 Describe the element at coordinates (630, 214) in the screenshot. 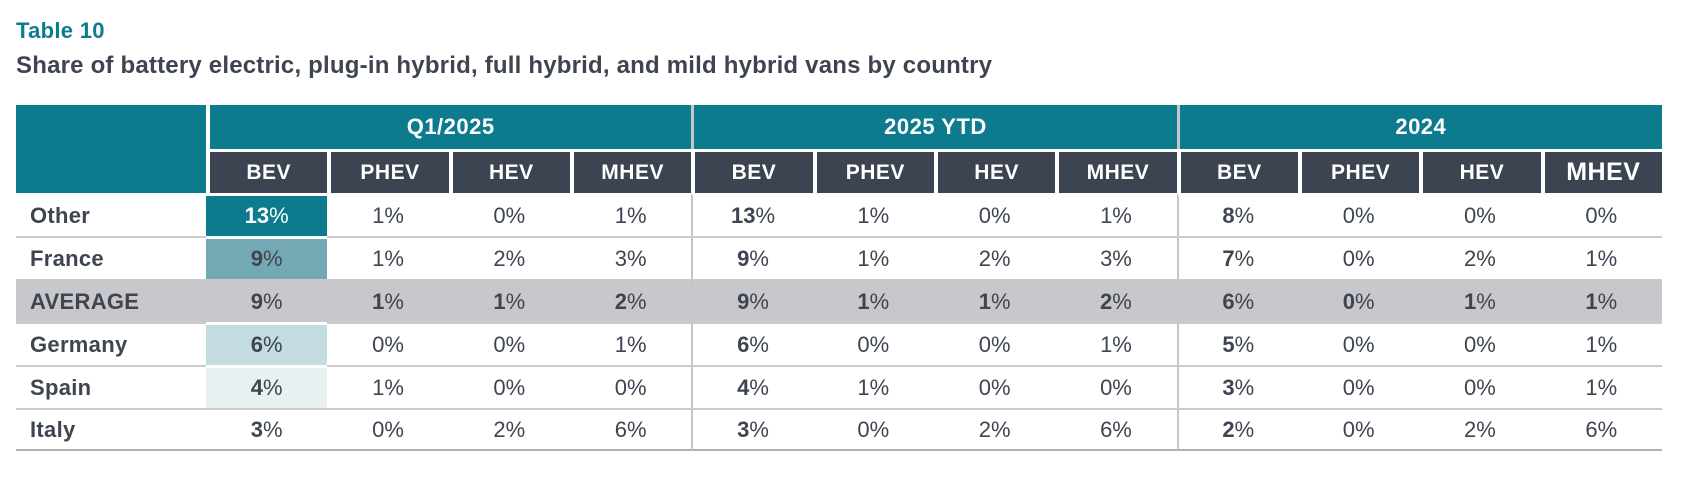

I see `cell-other-q1-2025-mhev: 1%` at that location.